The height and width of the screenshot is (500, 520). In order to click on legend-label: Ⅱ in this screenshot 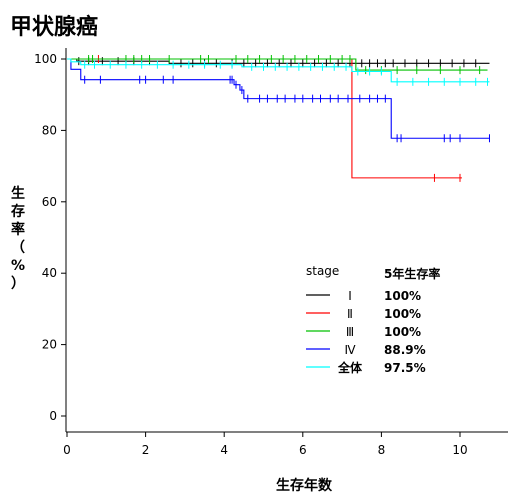, I will do `click(350, 314)`.